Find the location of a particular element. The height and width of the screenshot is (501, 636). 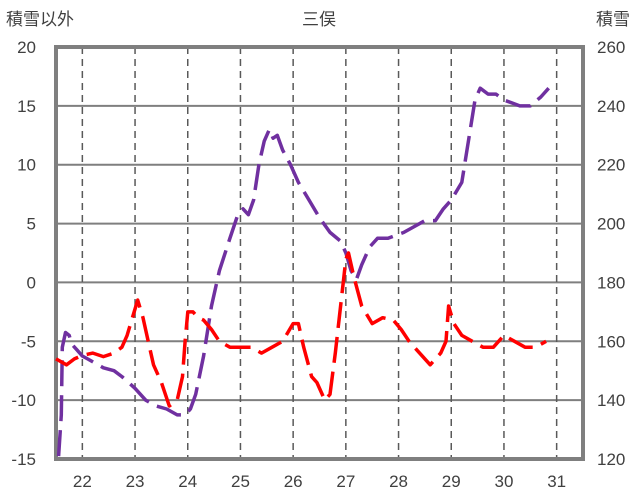

left-tick-label: 15 is located at coordinates (26, 106).